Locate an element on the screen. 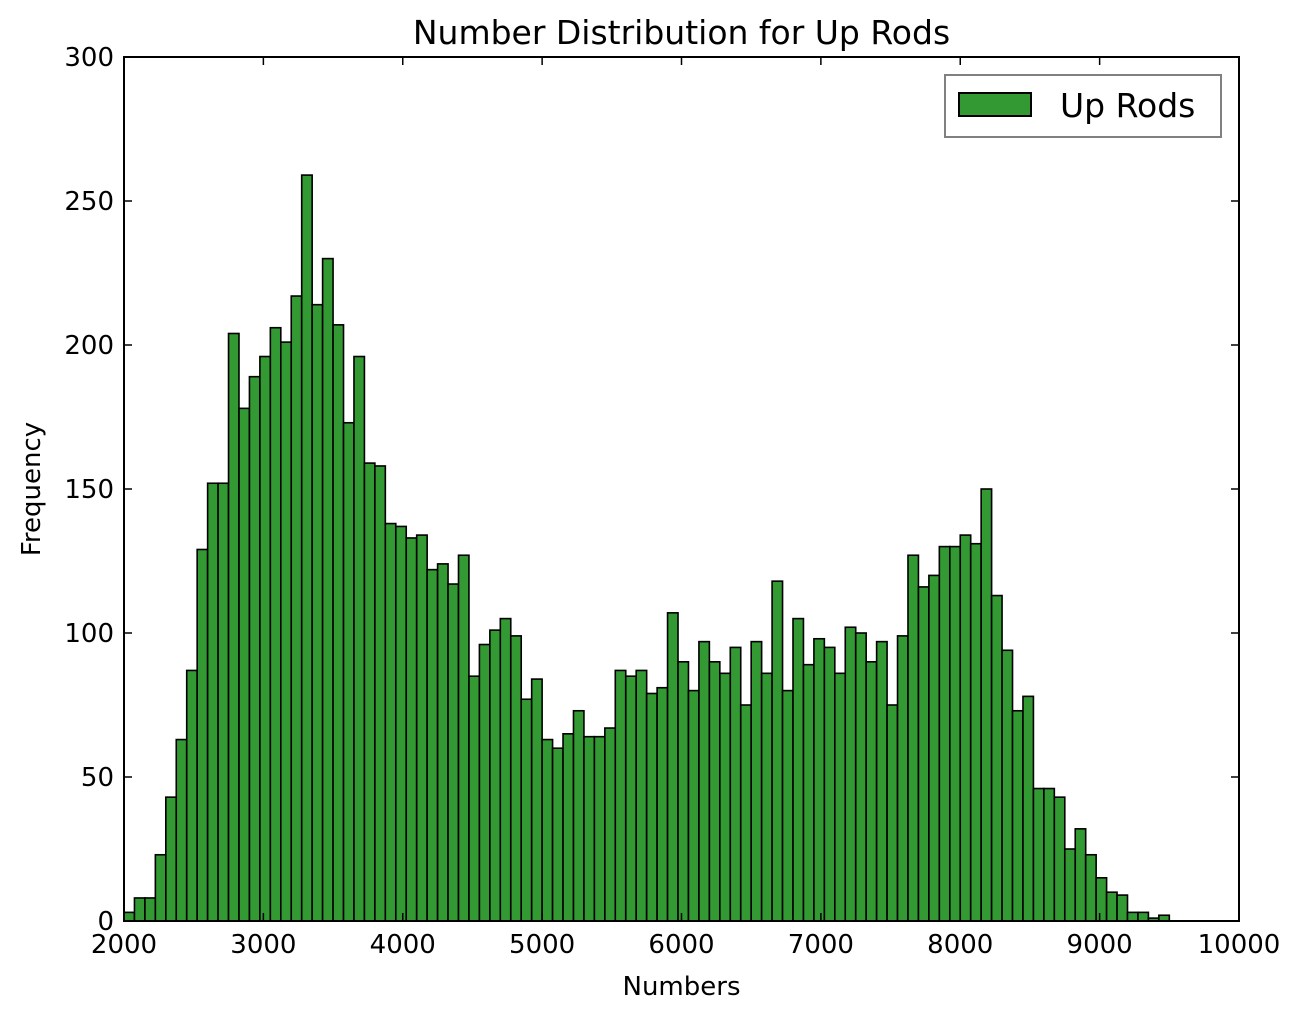 This screenshot has height=1019, width=1301. x-tick-label: 4000 is located at coordinates (403, 945).